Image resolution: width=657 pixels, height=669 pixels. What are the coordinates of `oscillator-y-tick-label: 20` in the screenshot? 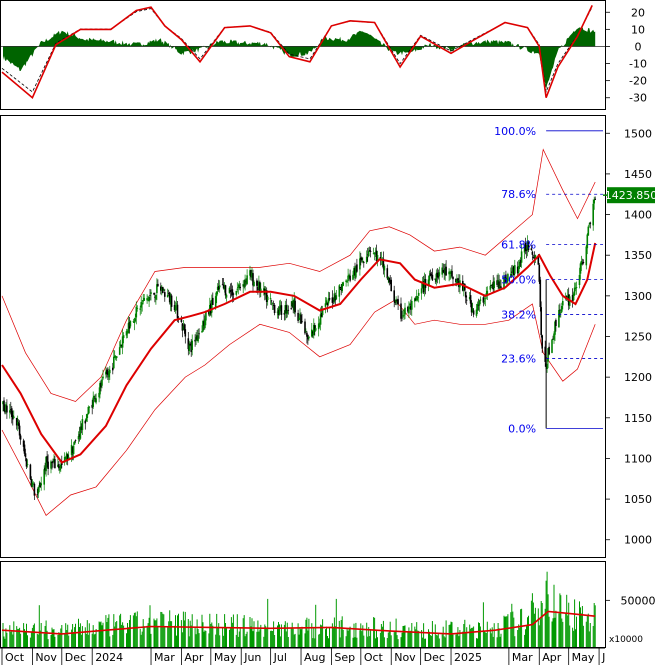 It's located at (638, 12).